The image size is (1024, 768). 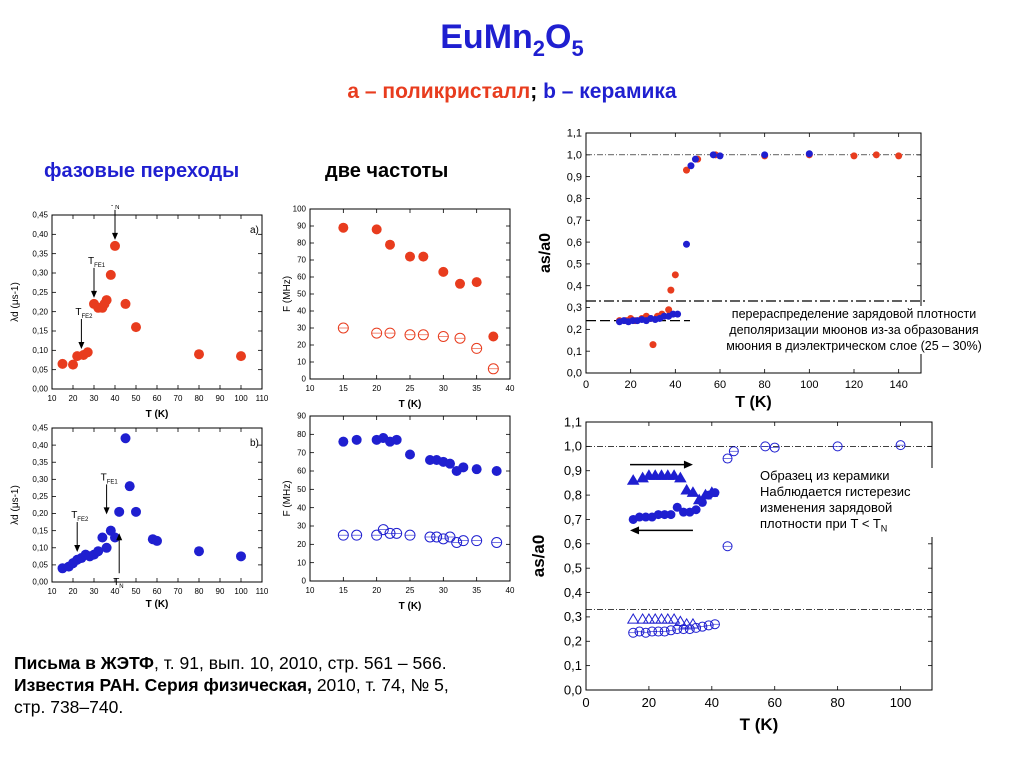 I want to click on y-tick-label: 1,1, so click(x=573, y=421).